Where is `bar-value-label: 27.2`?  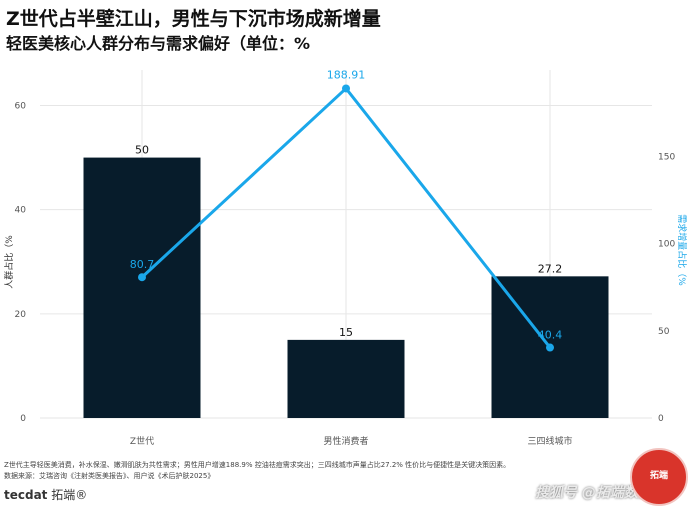 bar-value-label: 27.2 is located at coordinates (550, 268).